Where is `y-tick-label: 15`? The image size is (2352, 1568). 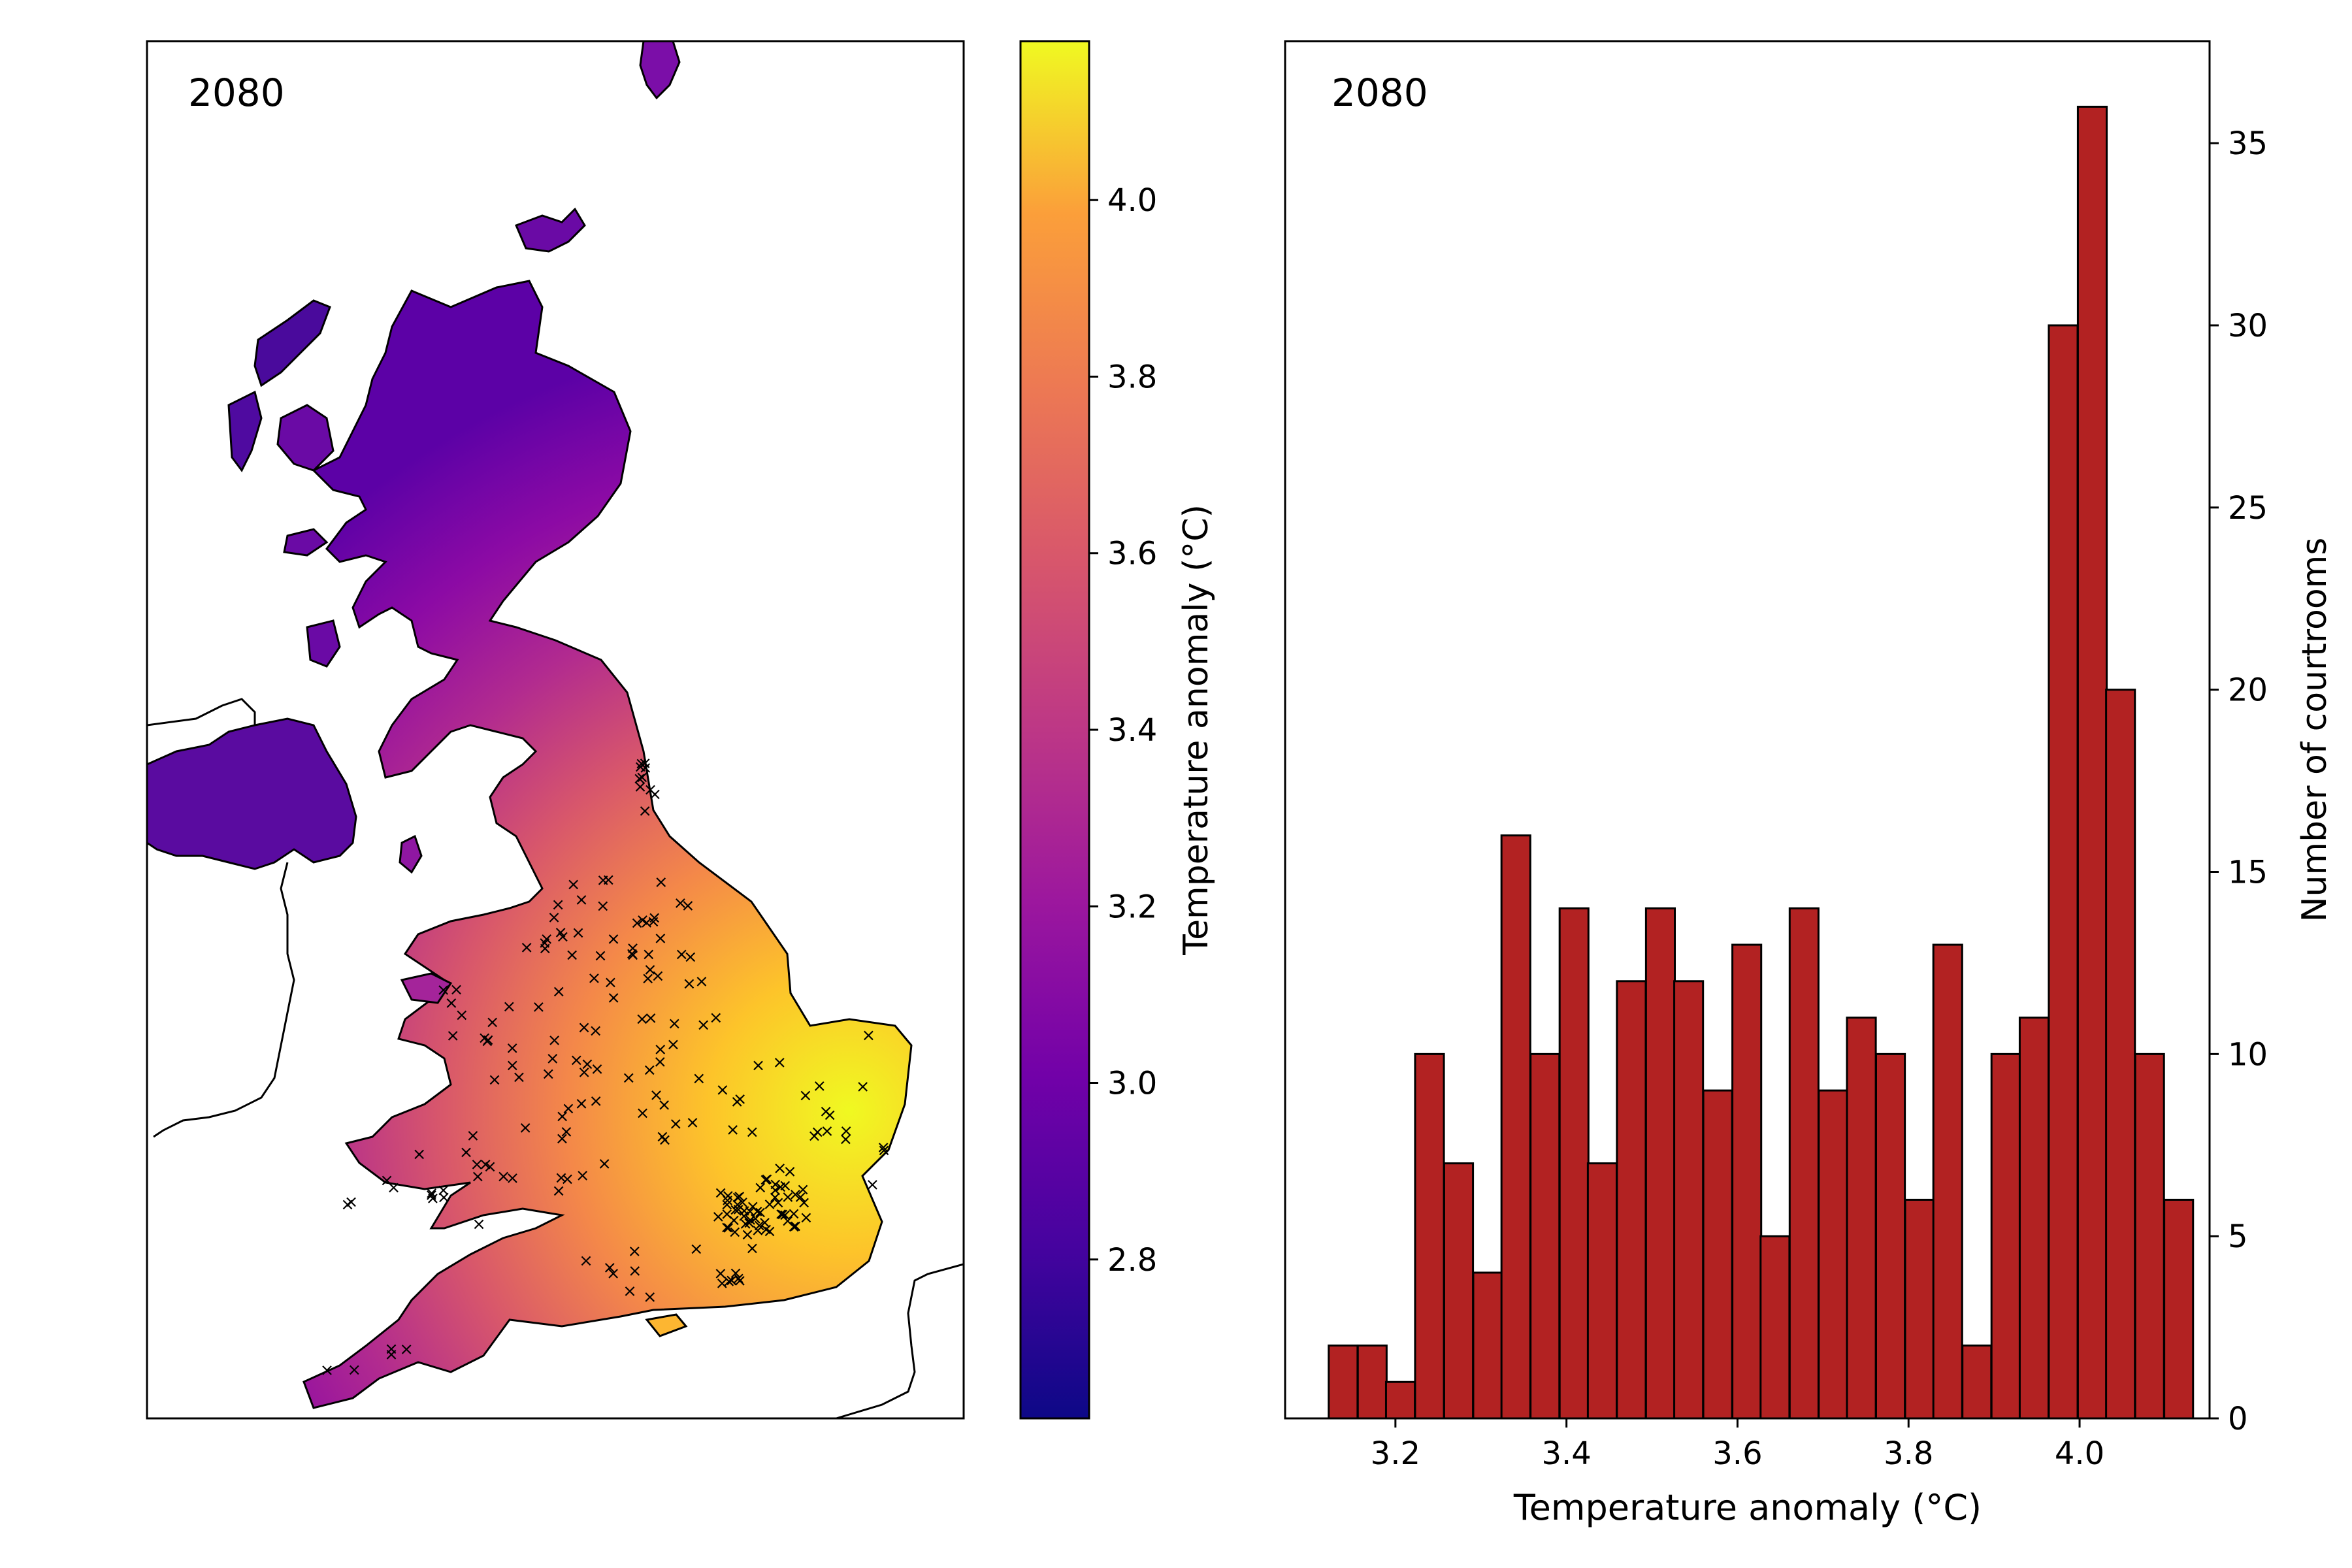 y-tick-label: 15 is located at coordinates (2248, 872).